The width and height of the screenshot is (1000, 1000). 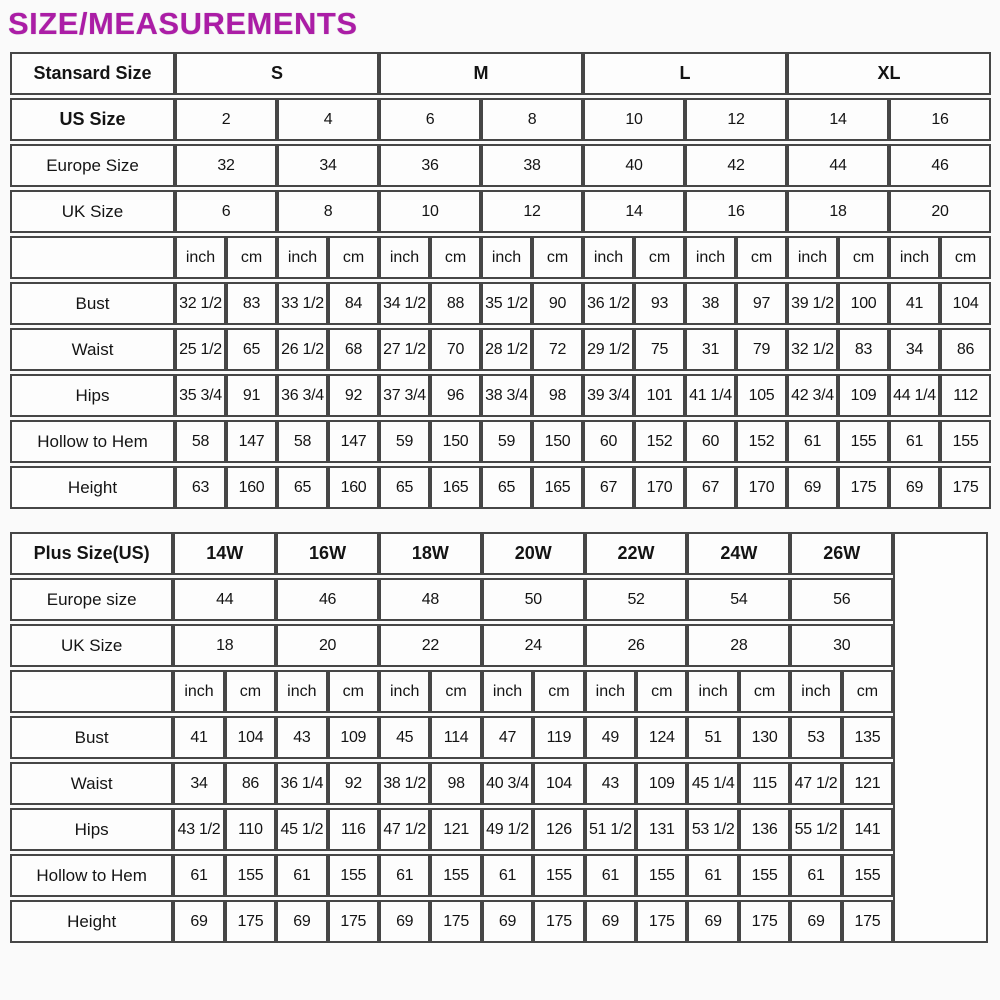 What do you see at coordinates (499, 599) in the screenshot?
I see `table-row: Europe size 44 46 48 50 52 54 56` at bounding box center [499, 599].